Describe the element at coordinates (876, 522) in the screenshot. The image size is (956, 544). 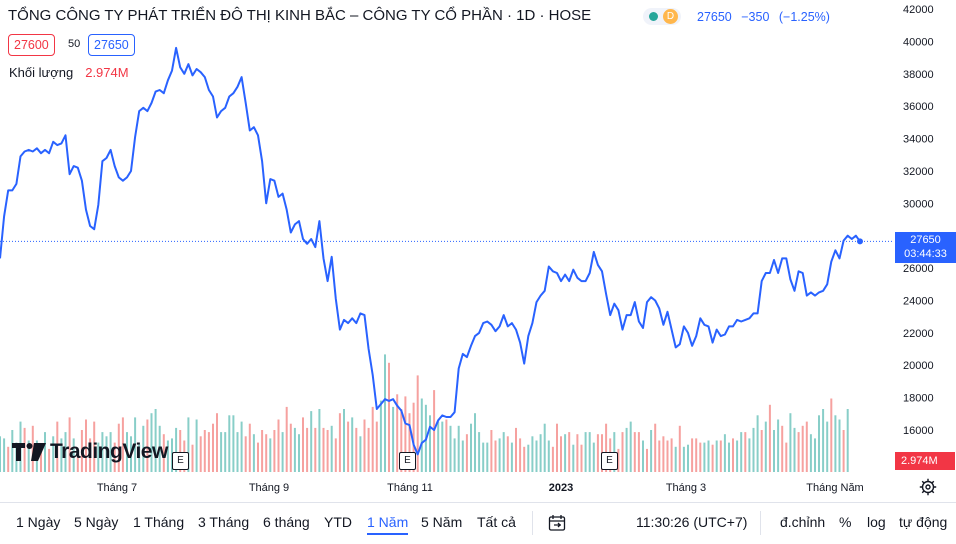
I see `log-scale-button: log` at that location.